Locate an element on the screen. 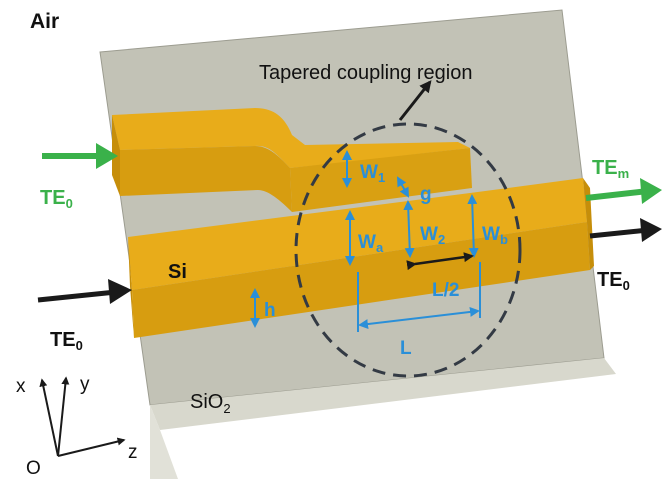  te0-input-top-label: TE0 is located at coordinates (56, 199).